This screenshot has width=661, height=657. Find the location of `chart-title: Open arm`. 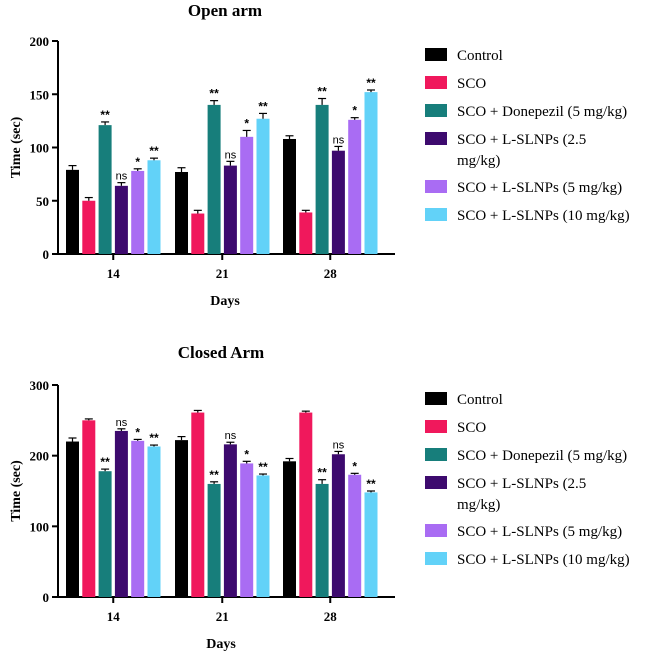

chart-title: Open arm is located at coordinates (225, 10).